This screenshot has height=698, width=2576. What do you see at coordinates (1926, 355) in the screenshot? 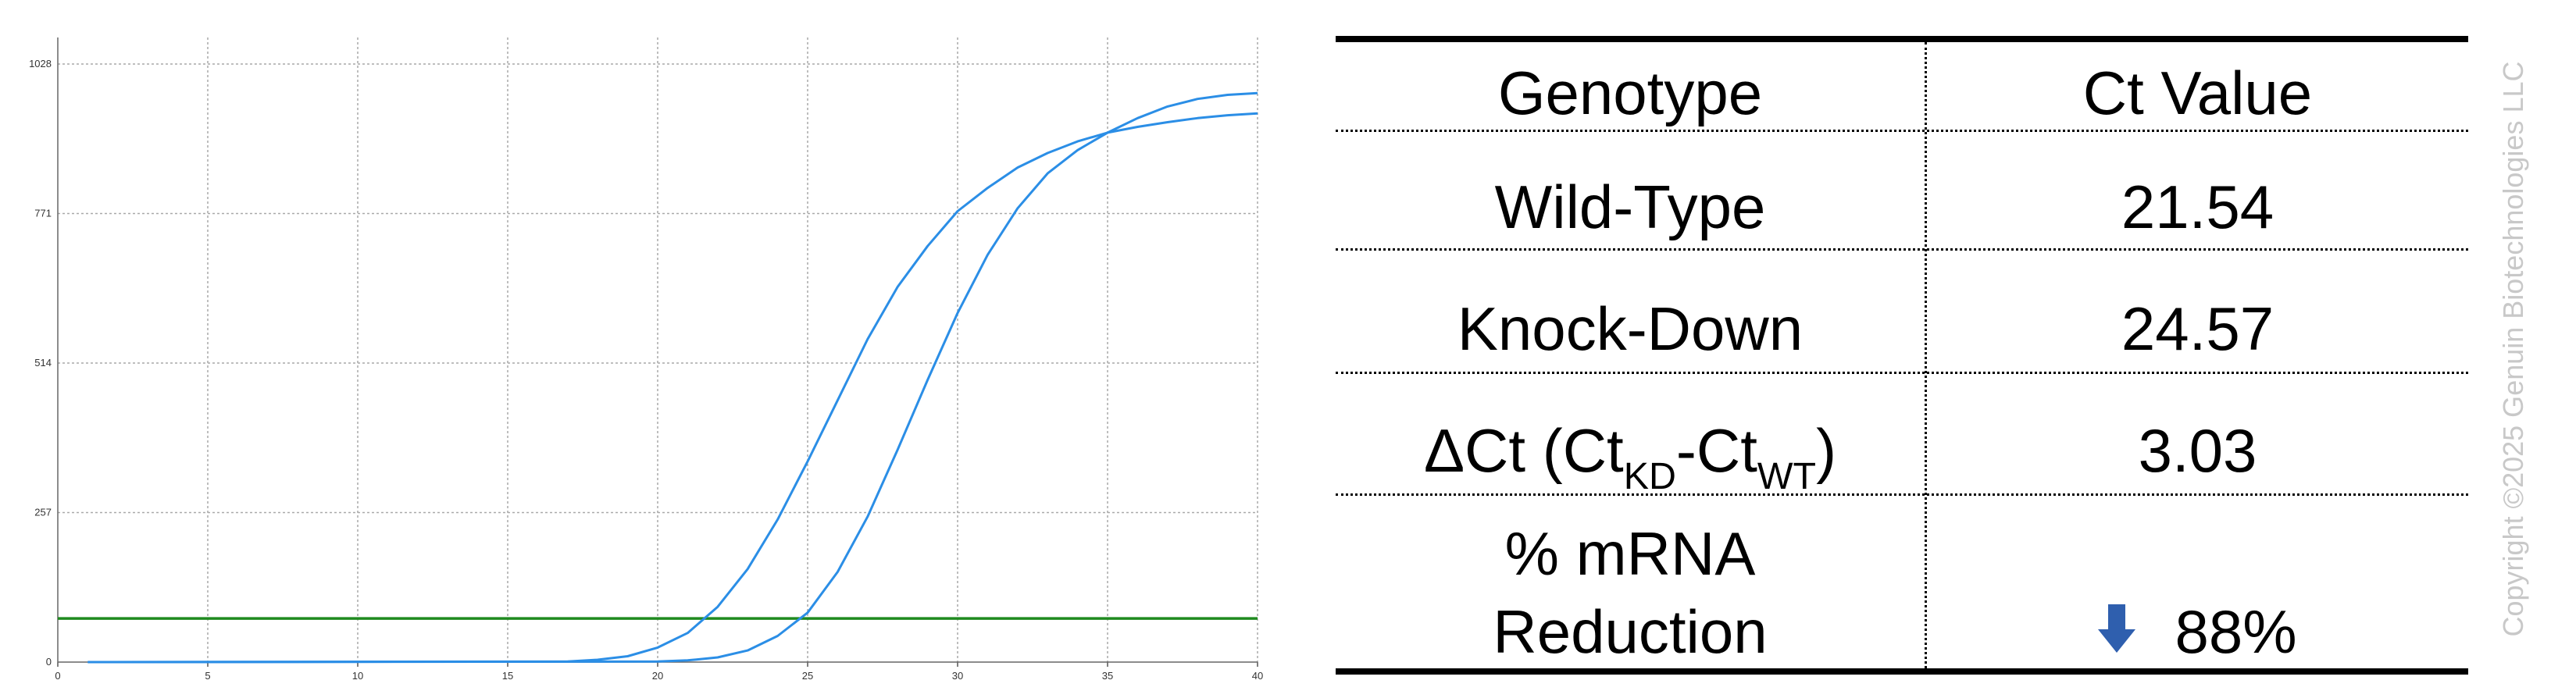
I see `column-separator` at bounding box center [1926, 355].